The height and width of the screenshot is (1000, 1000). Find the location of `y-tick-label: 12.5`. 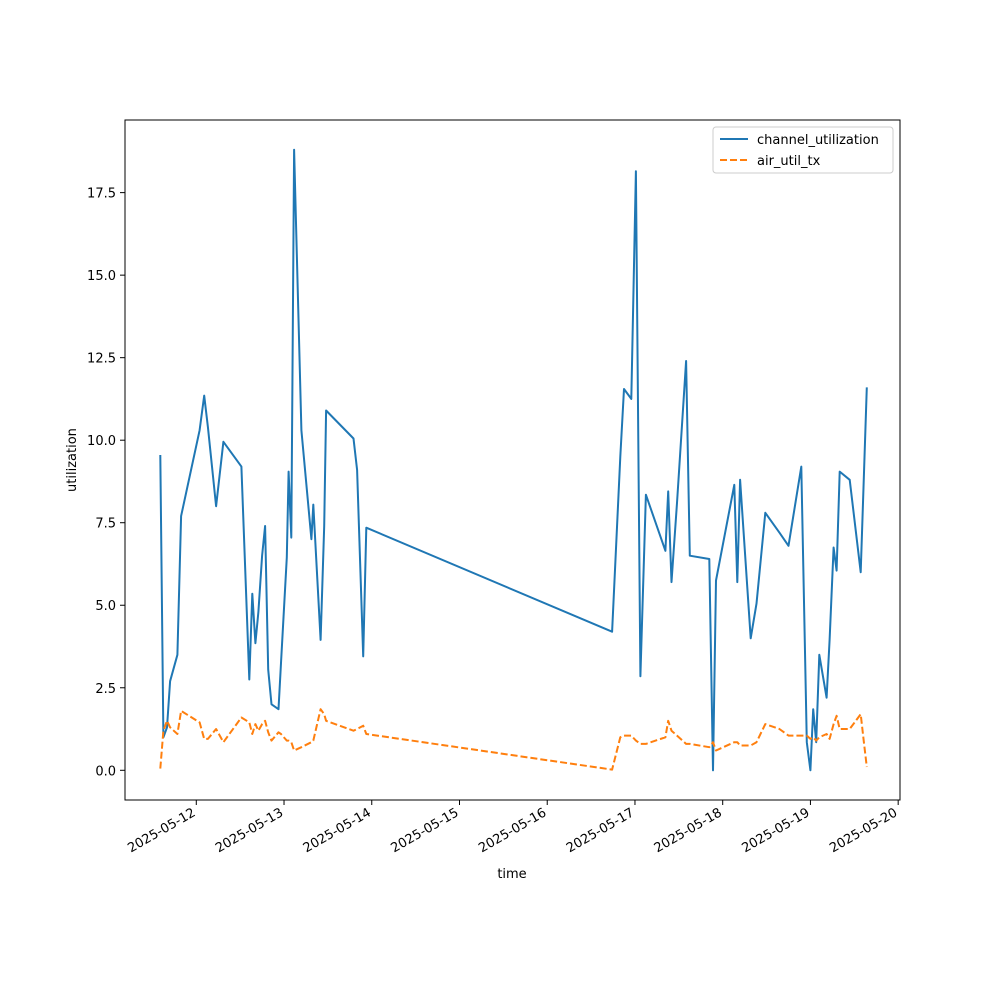

y-tick-label: 12.5 is located at coordinates (101, 359).